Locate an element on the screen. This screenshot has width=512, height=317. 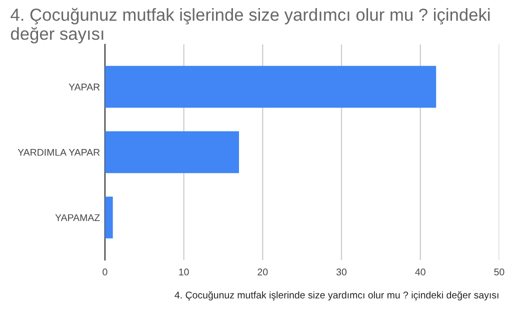
chart-title: 4. Çocuğunuz mutfak işlerinde size yardımcı olur mu ? içindeki değer sayısı is located at coordinates (250, 26).